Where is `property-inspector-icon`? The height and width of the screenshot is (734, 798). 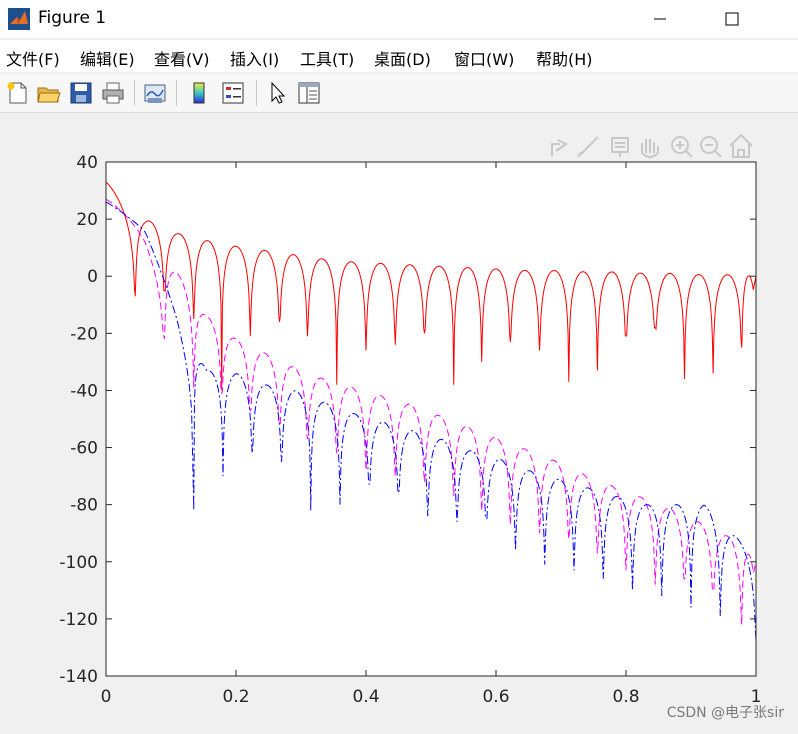
property-inspector-icon is located at coordinates (309, 93).